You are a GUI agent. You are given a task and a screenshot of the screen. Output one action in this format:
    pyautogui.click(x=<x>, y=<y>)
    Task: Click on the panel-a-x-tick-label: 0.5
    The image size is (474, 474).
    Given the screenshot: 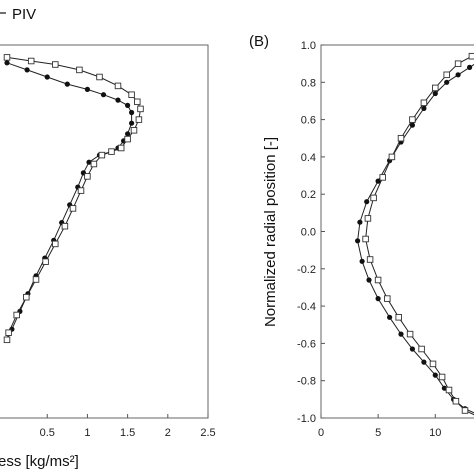 What is the action you would take?
    pyautogui.click(x=47, y=433)
    